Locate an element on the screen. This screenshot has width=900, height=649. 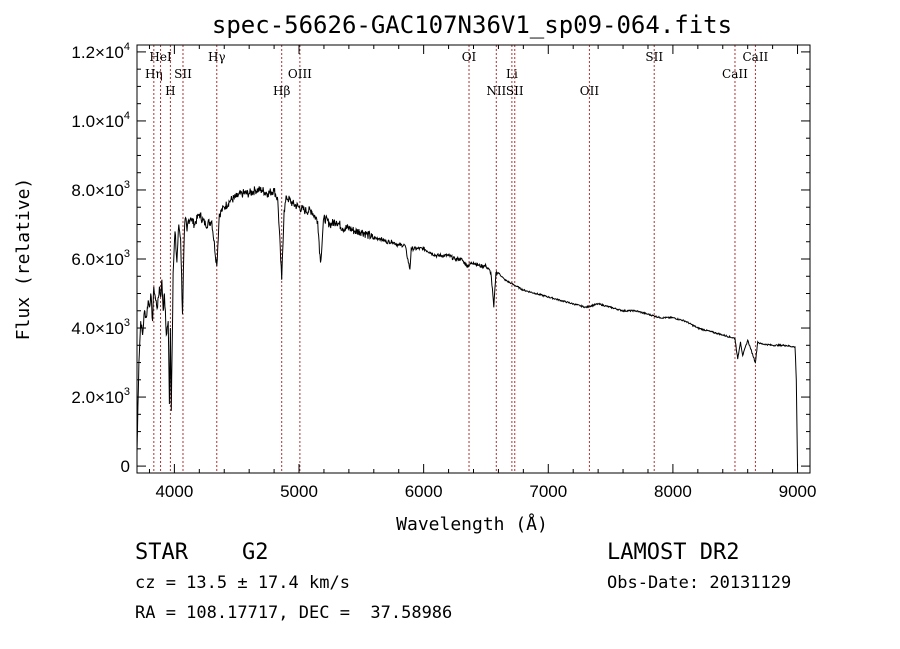
x-axis-label: Wavelength (Å) is located at coordinates (472, 524).